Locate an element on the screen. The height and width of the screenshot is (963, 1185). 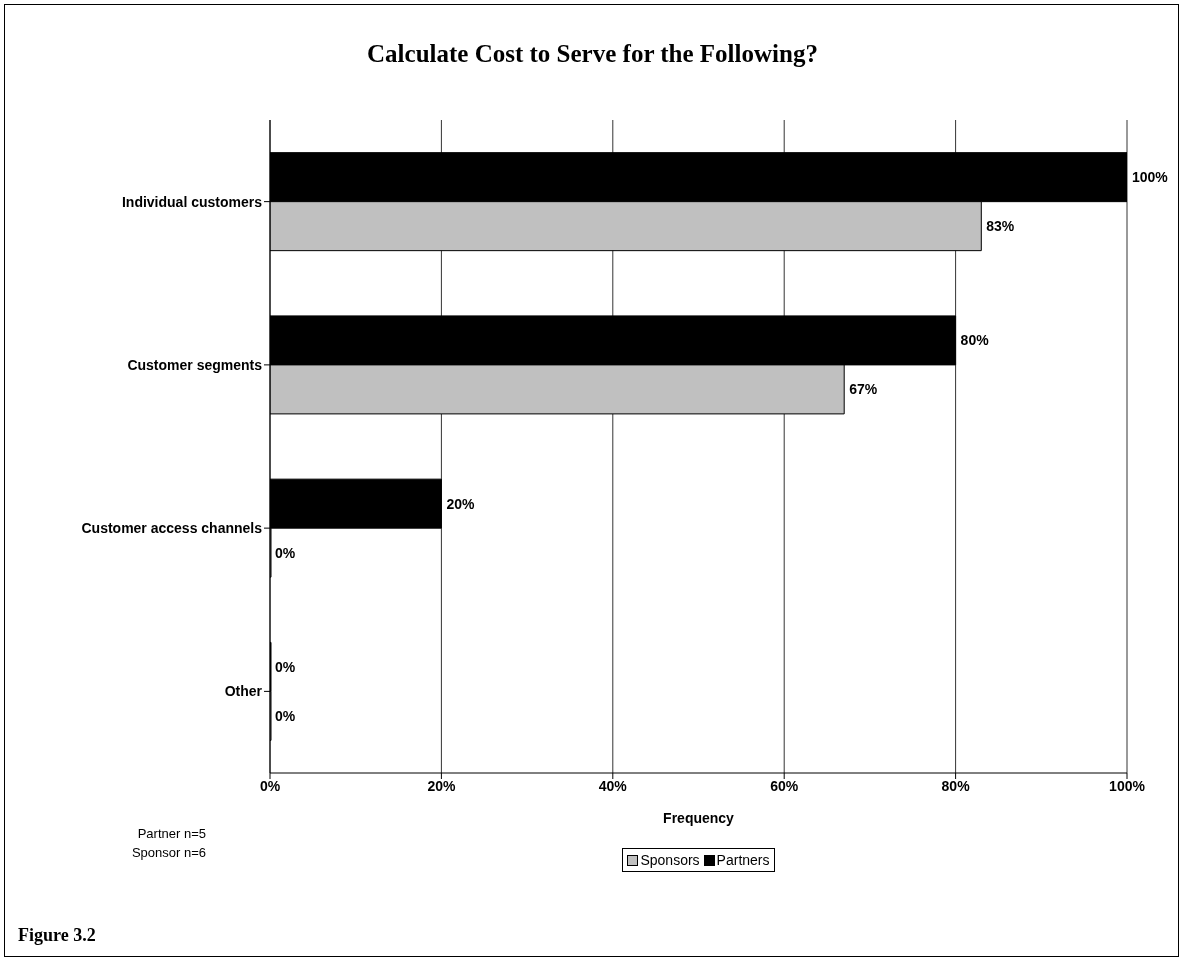
x-tick-label: 100% is located at coordinates (1127, 785).